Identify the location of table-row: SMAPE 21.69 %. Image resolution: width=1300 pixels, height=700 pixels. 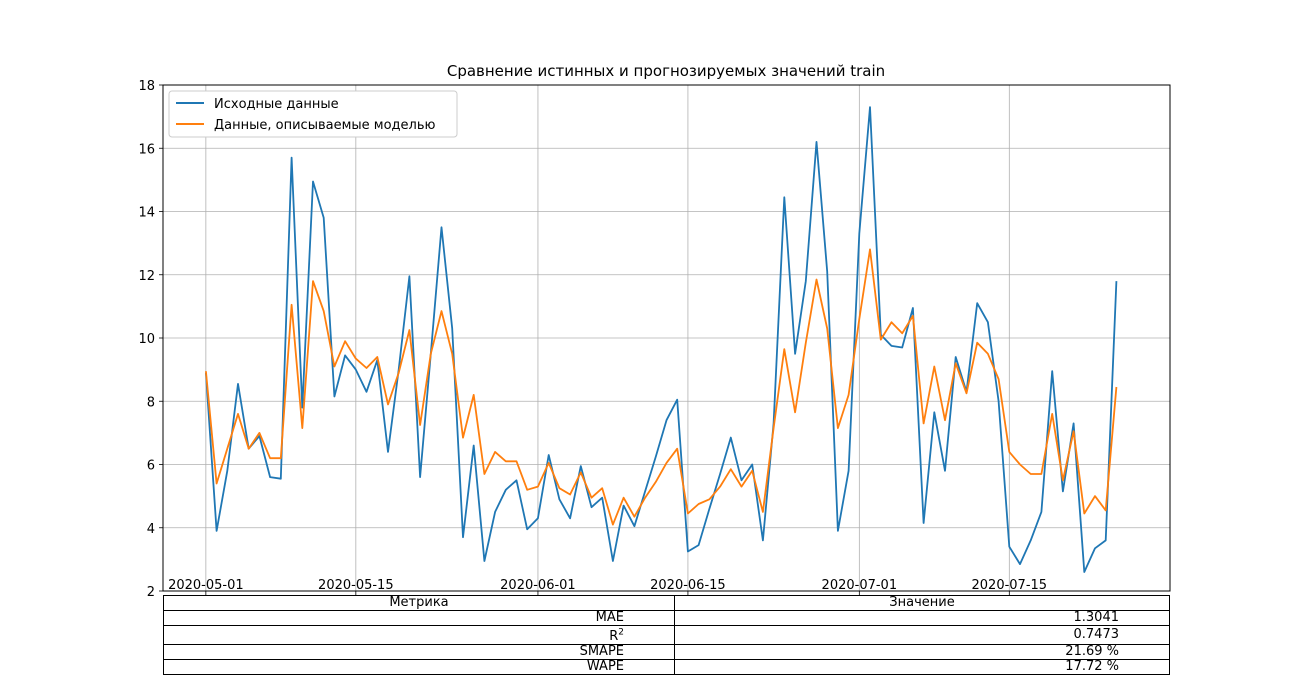
(666, 652).